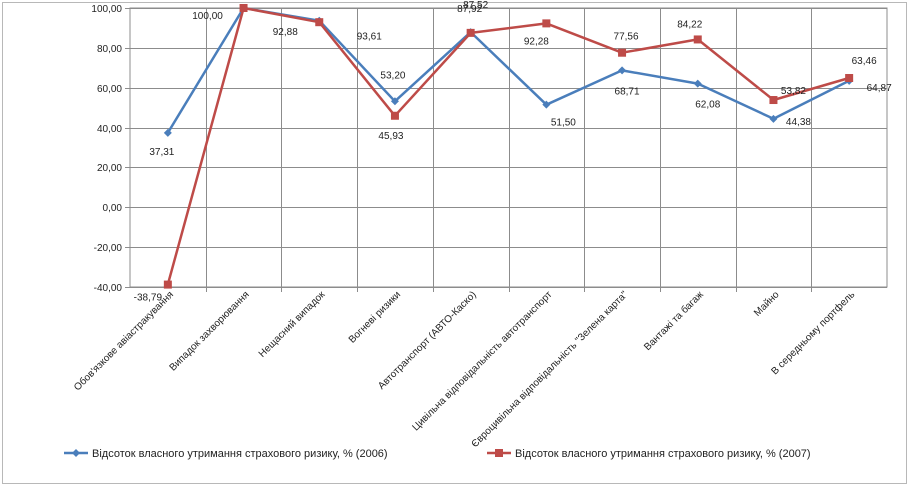 Image resolution: width=911 pixels, height=488 pixels. What do you see at coordinates (285, 32) in the screenshot?
I see `data-label: 92,88` at bounding box center [285, 32].